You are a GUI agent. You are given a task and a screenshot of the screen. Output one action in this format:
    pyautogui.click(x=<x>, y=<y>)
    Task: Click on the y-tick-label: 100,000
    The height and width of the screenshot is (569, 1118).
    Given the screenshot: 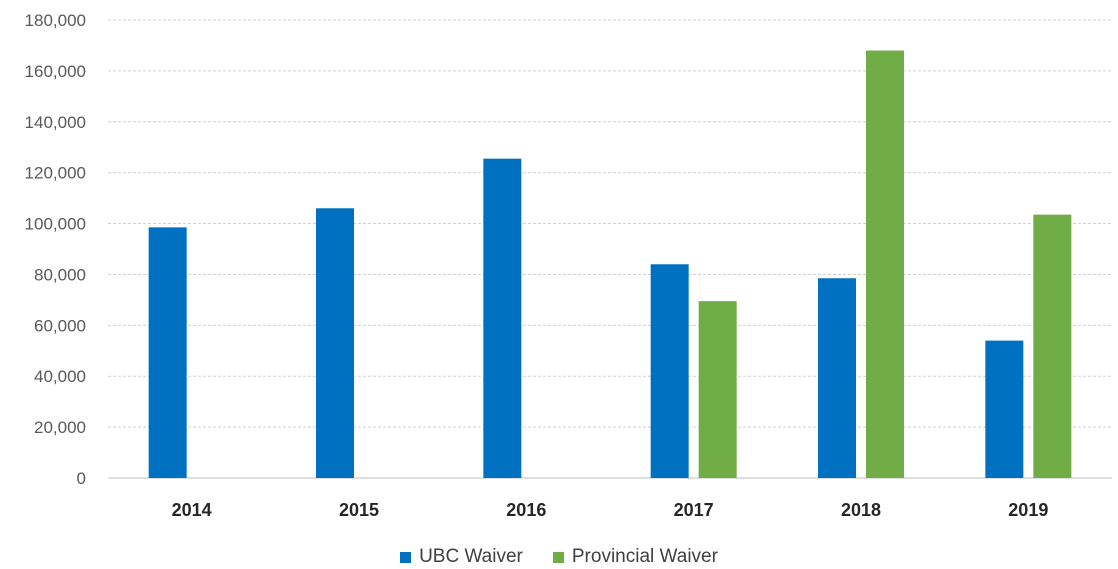 What is the action you would take?
    pyautogui.click(x=55, y=224)
    